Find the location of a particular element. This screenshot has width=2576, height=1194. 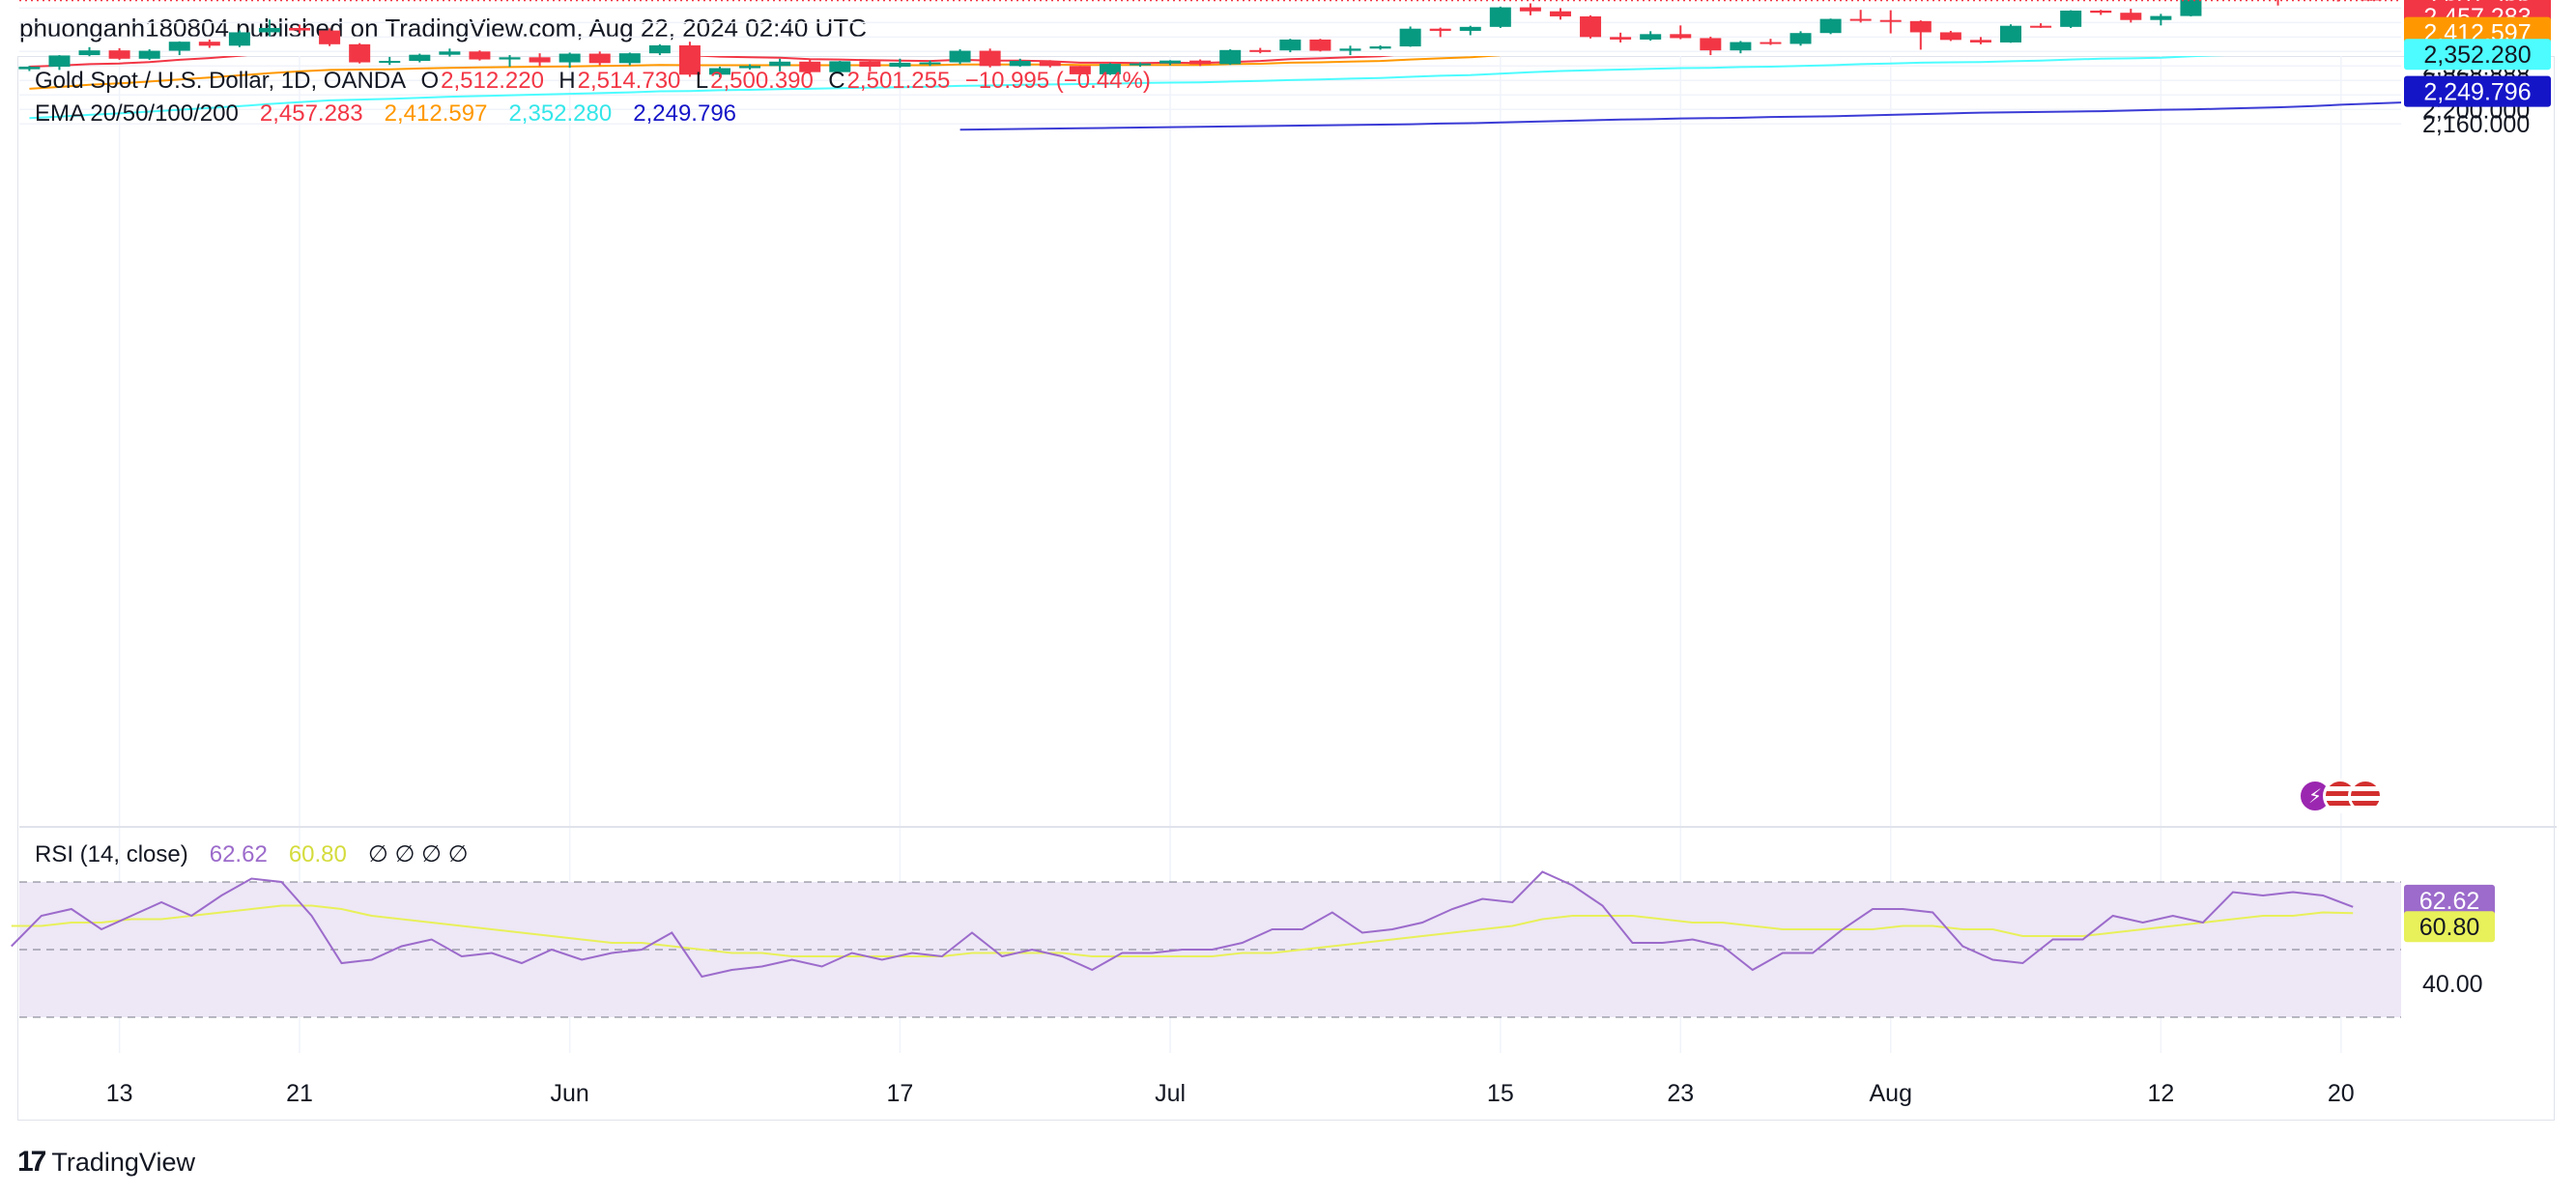

tradingview-logo: 17 TradingView is located at coordinates (106, 1162).